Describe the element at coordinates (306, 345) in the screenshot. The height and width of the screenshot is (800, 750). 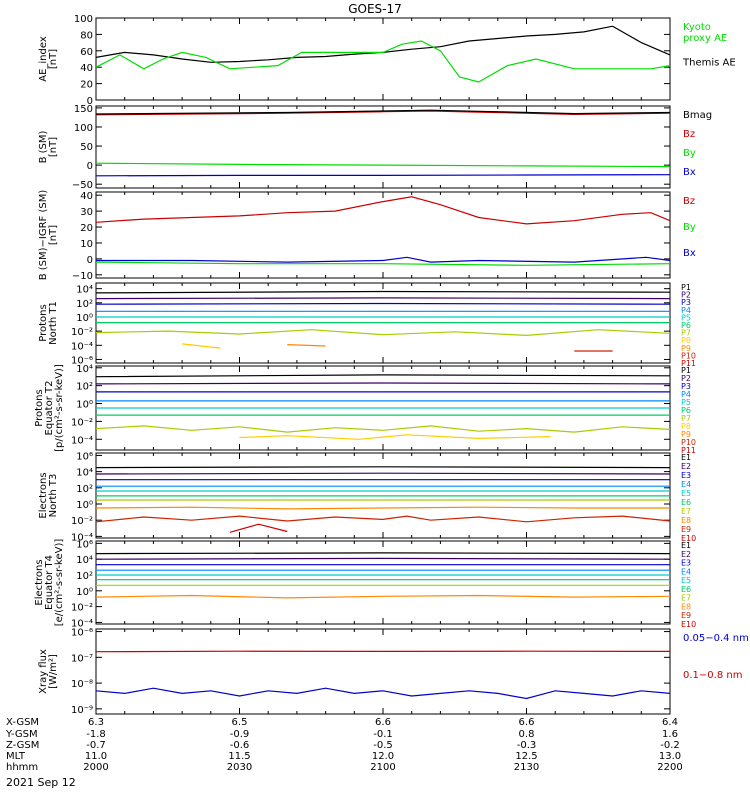
I see `series-line-P9` at that location.